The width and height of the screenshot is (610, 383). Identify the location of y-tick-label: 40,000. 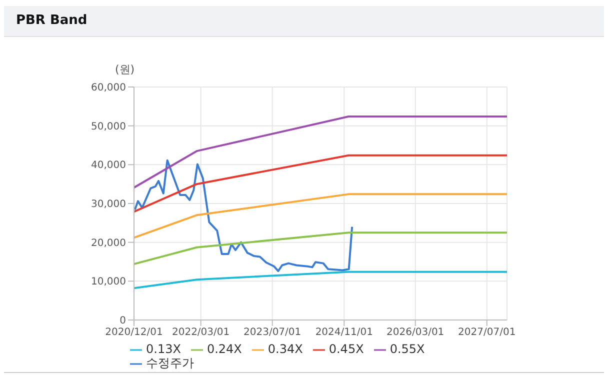
(108, 166).